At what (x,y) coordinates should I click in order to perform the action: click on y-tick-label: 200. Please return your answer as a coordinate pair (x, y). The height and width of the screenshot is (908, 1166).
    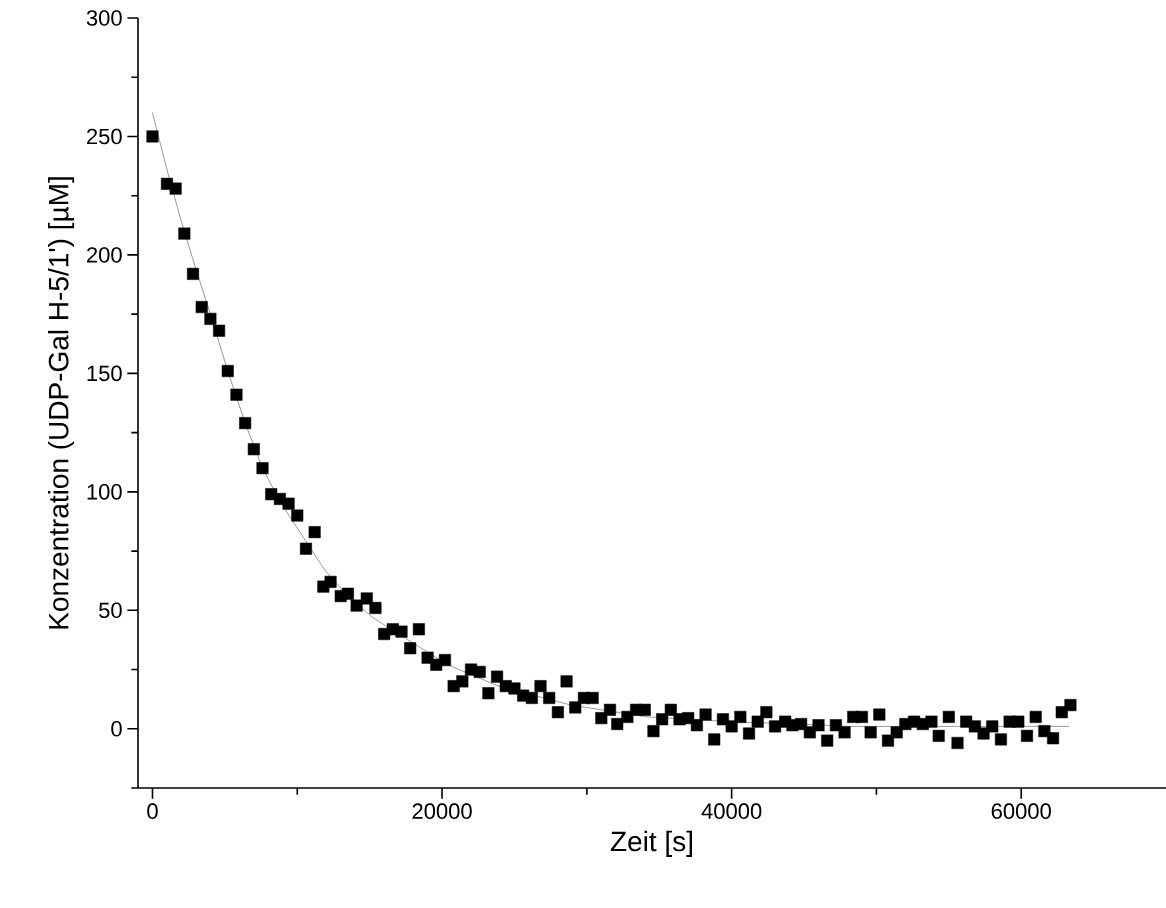
    Looking at the image, I should click on (104, 255).